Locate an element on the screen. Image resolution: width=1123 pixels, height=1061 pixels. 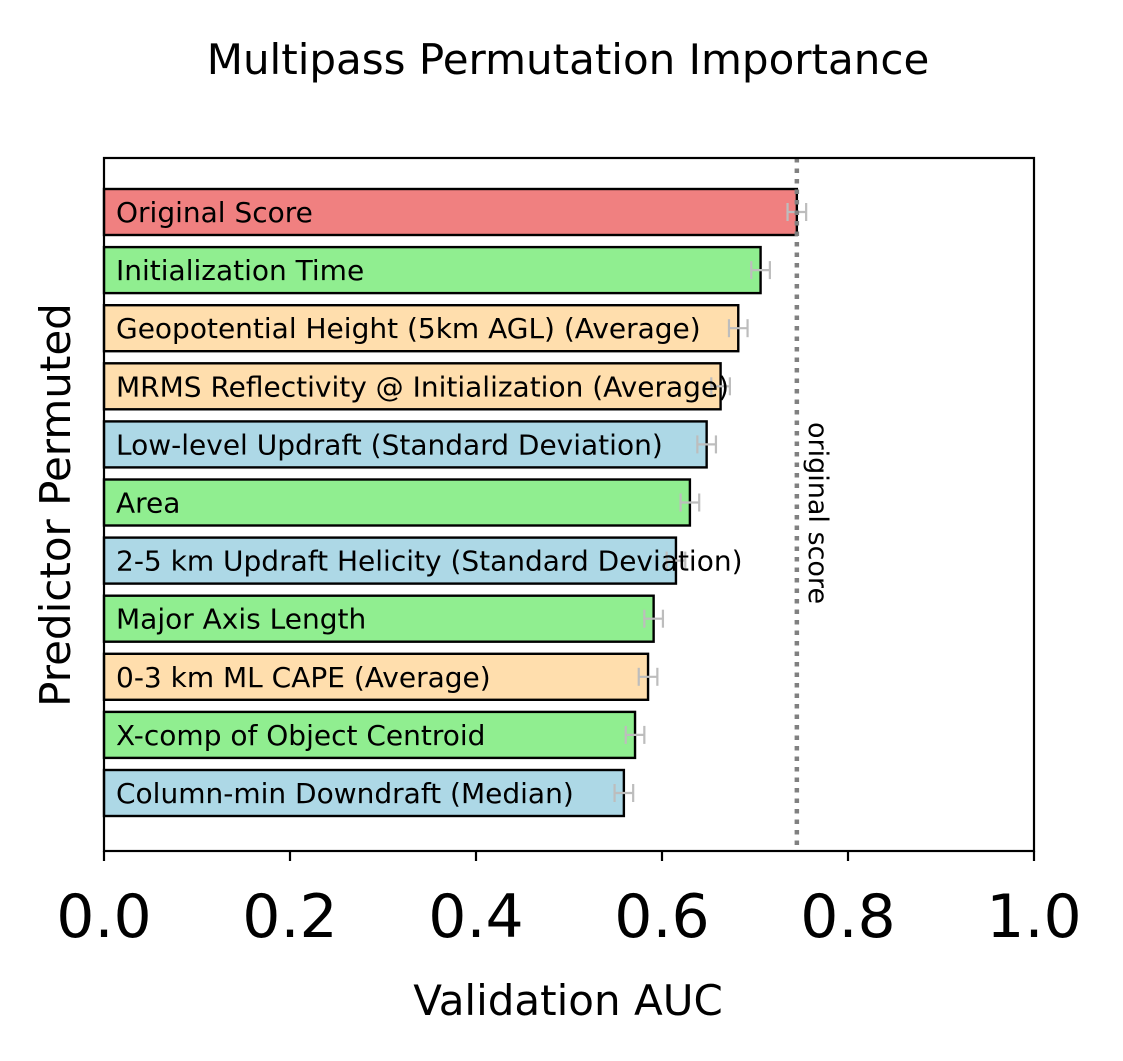
x-tick-label: 0.0 is located at coordinates (103, 917).